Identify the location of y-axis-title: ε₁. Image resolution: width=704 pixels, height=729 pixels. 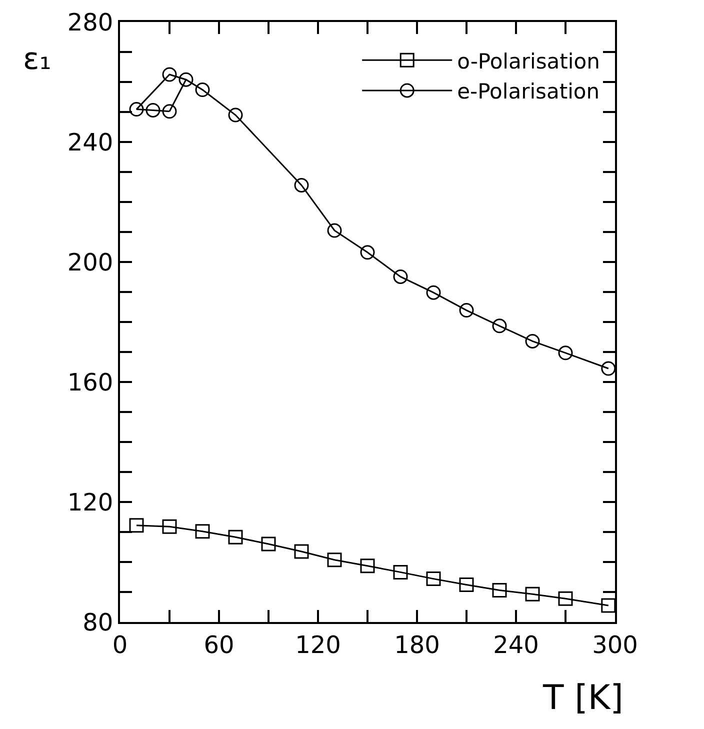
(37, 59).